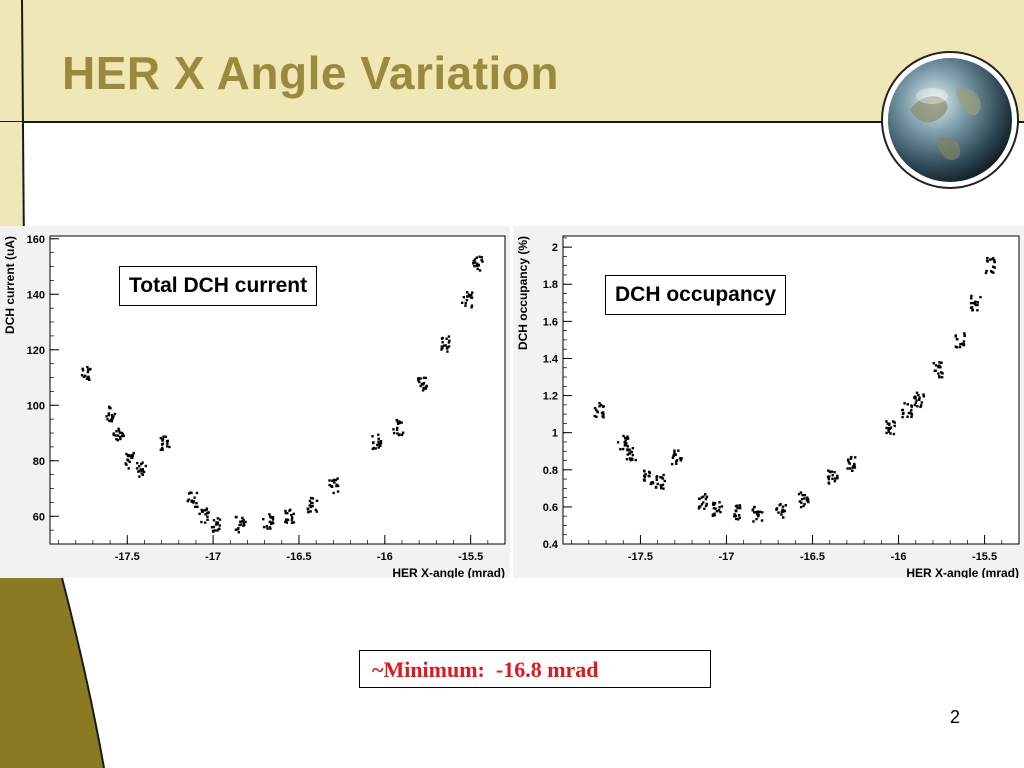 This screenshot has height=768, width=1024. I want to click on plot-callout-current: Total DCH current, so click(218, 286).